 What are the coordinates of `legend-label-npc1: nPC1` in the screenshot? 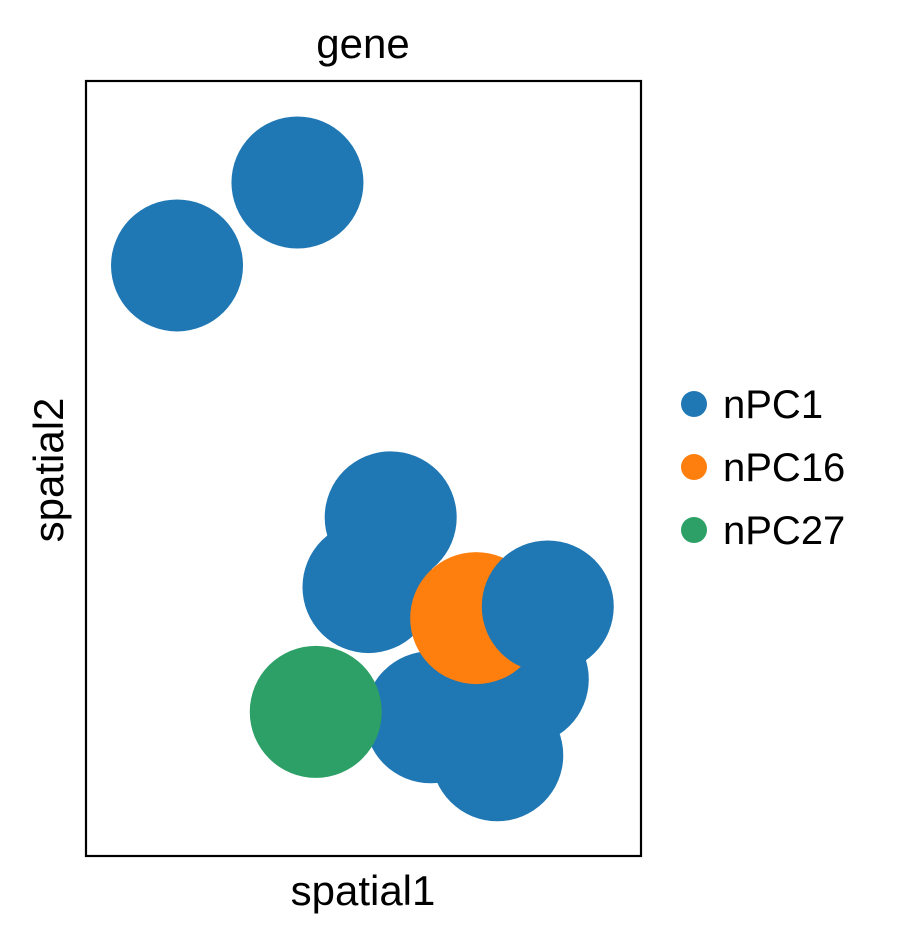 It's located at (773, 405).